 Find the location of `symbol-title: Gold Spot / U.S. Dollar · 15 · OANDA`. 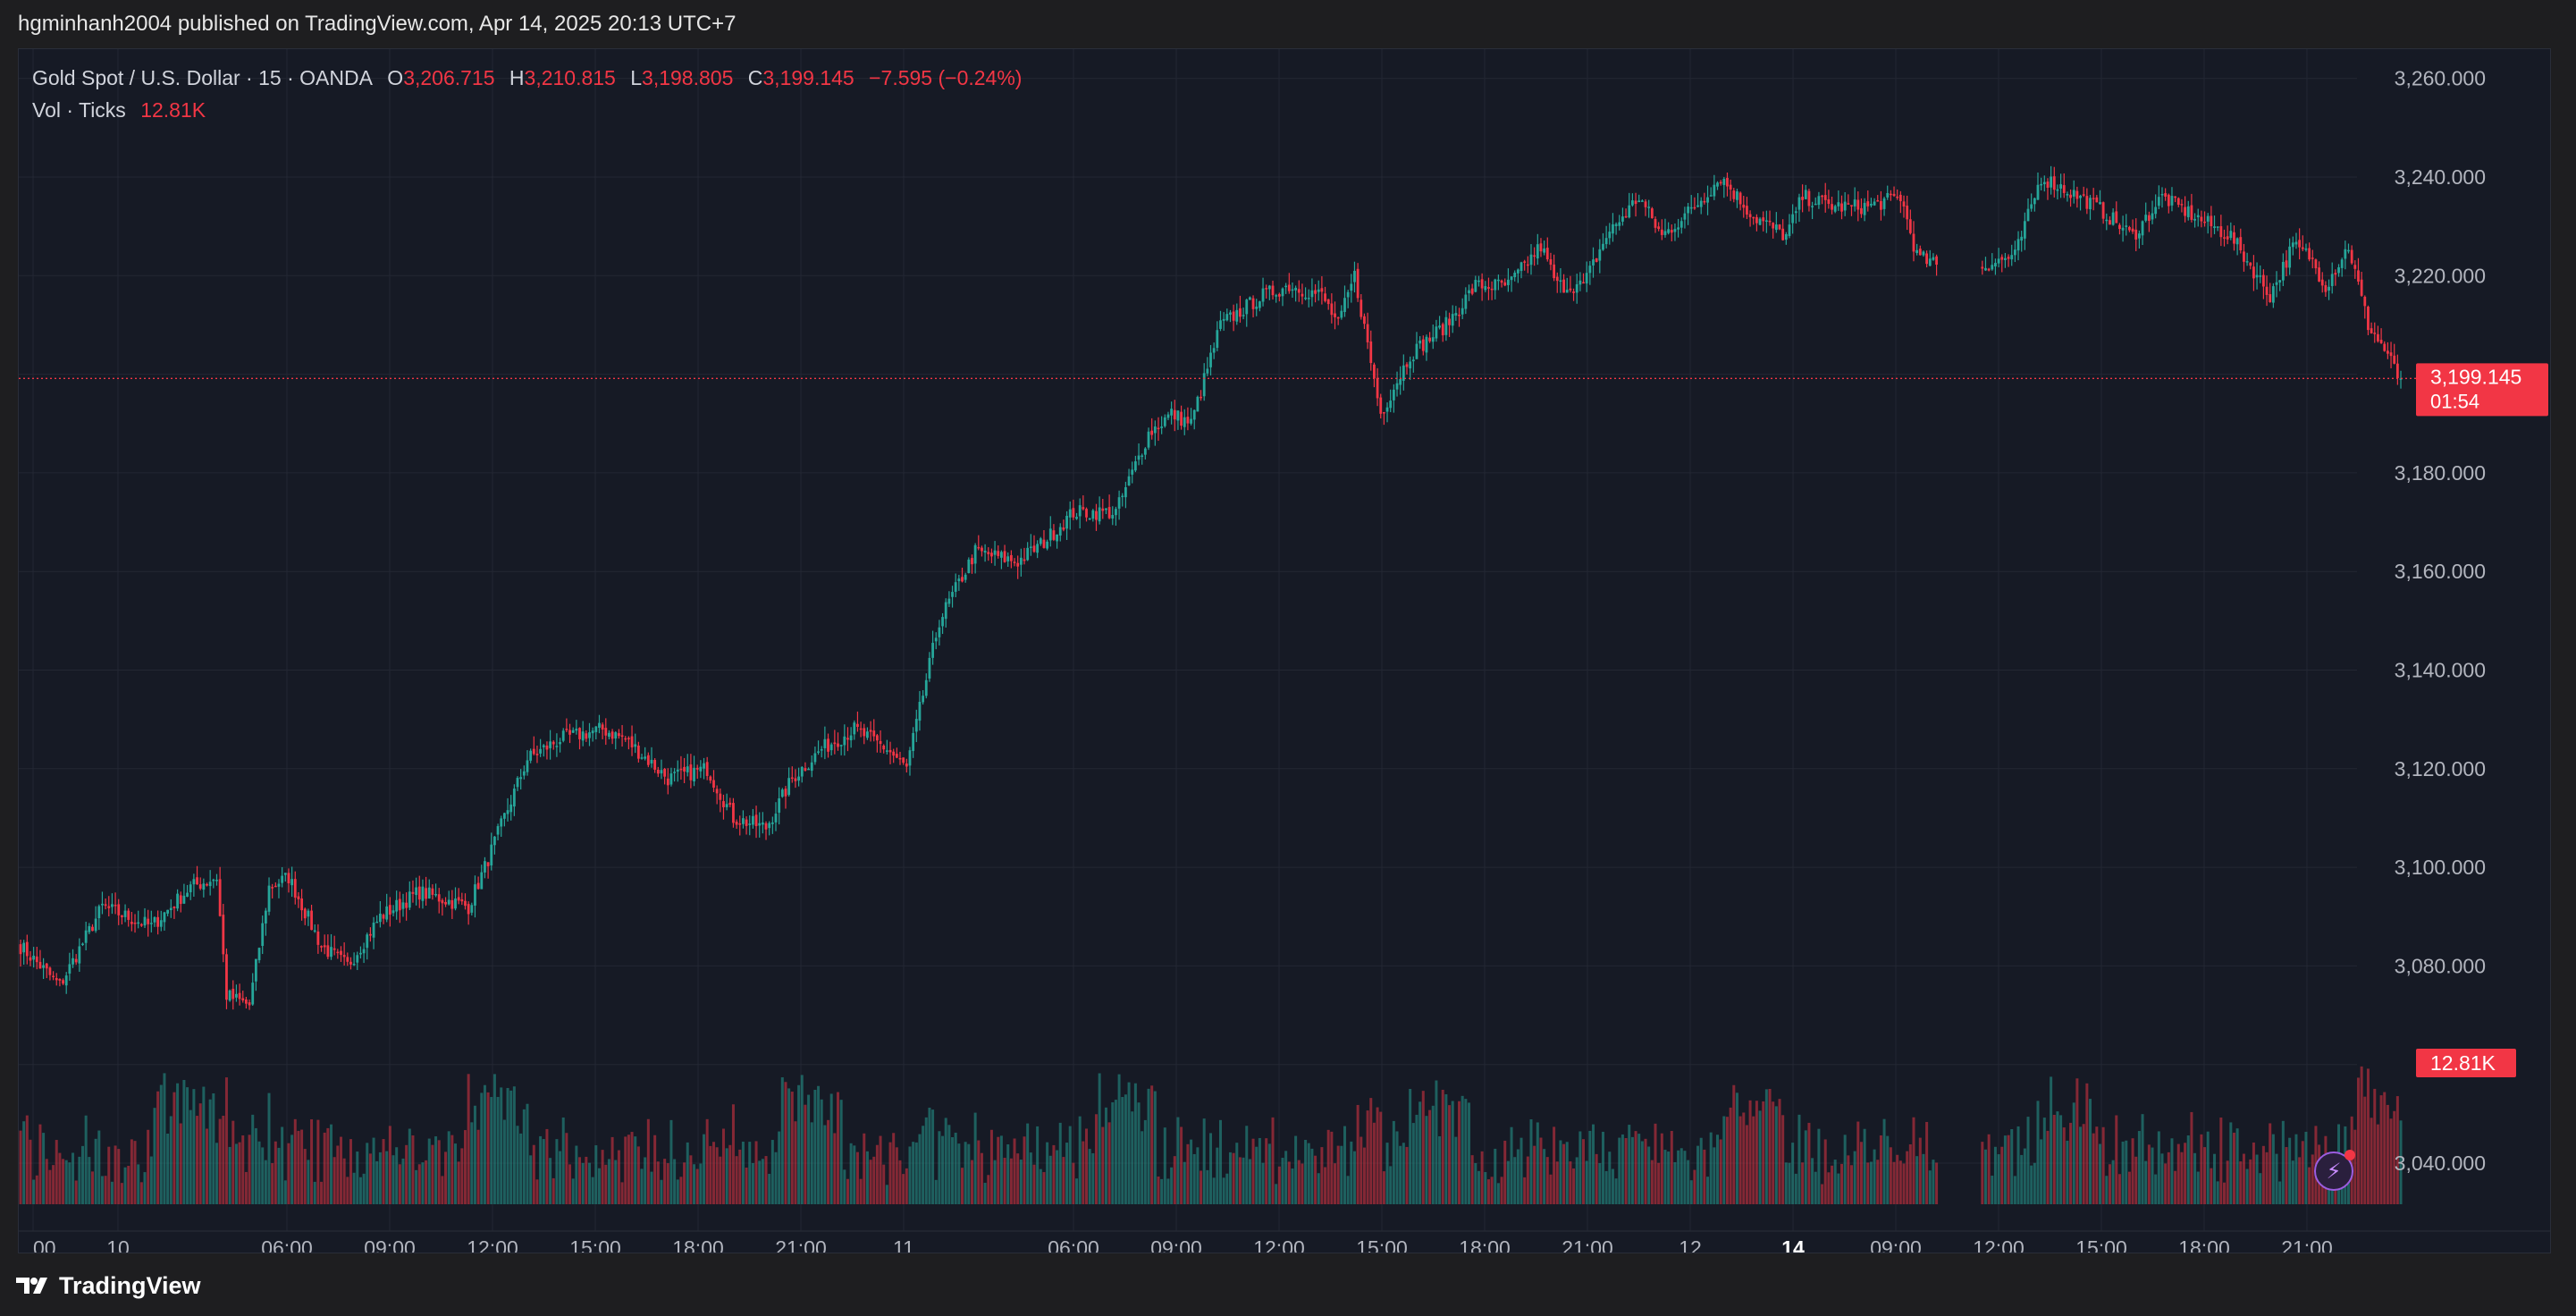

symbol-title: Gold Spot / U.S. Dollar · 15 · OANDA is located at coordinates (203, 77).